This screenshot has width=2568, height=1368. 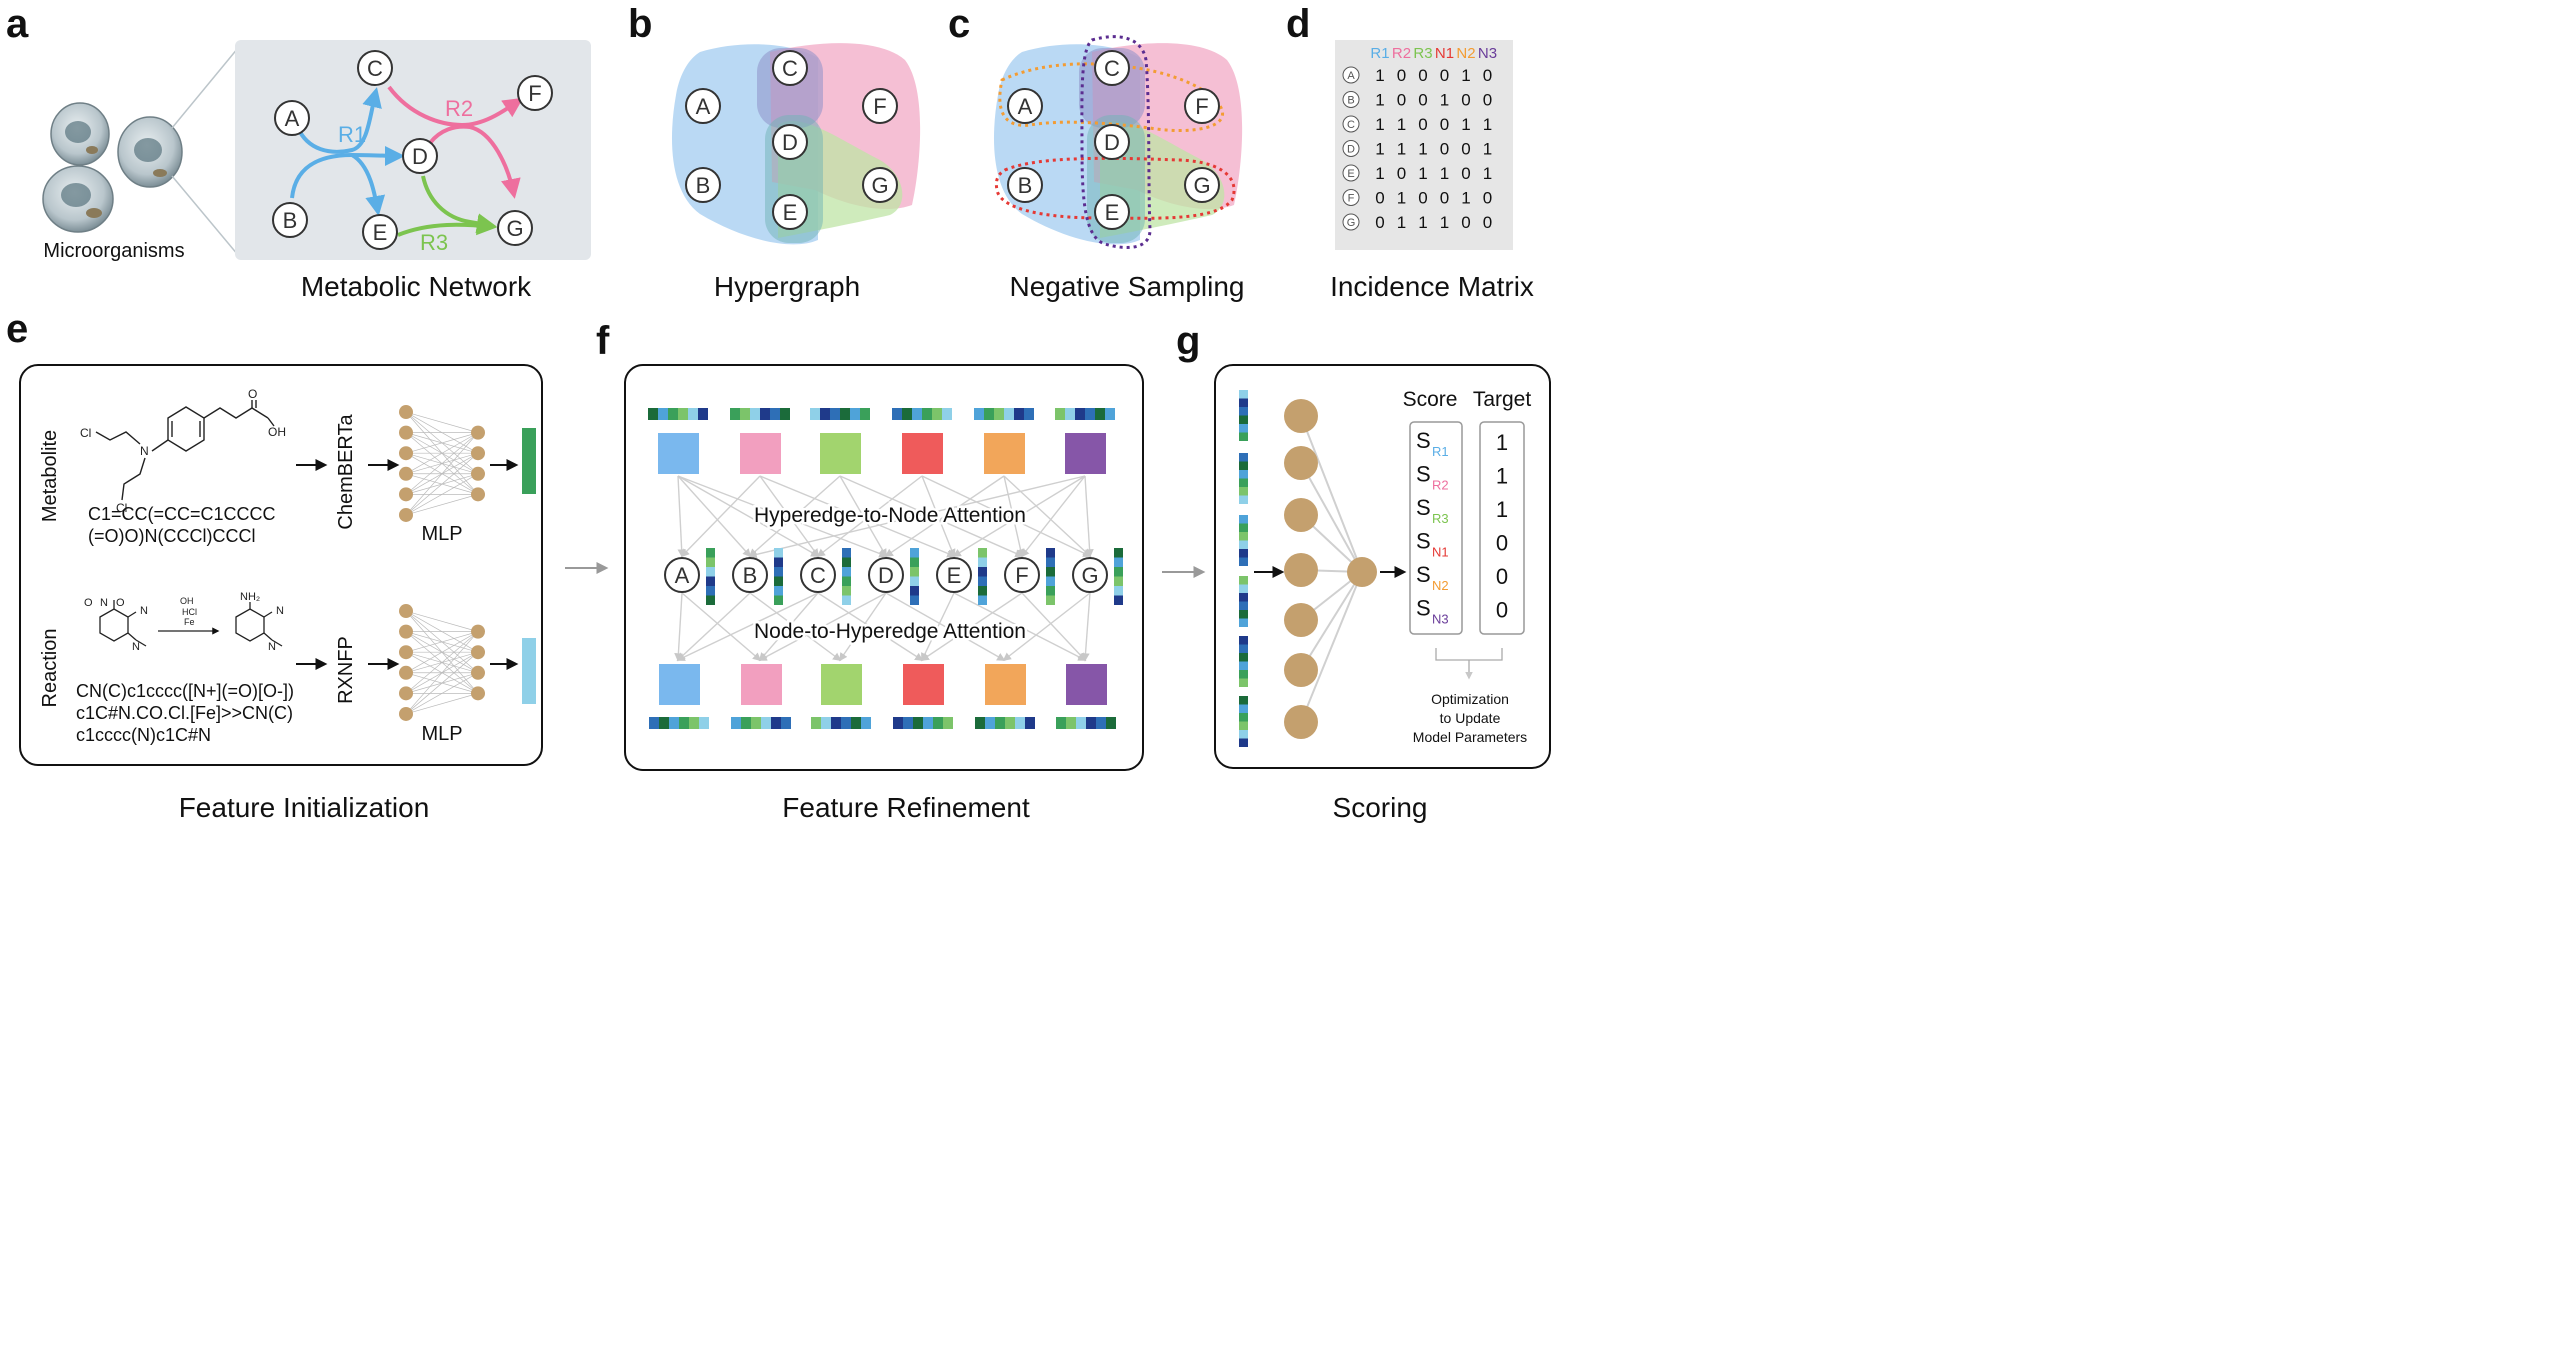 I want to click on sampling-node-a: A, so click(x=1025, y=106).